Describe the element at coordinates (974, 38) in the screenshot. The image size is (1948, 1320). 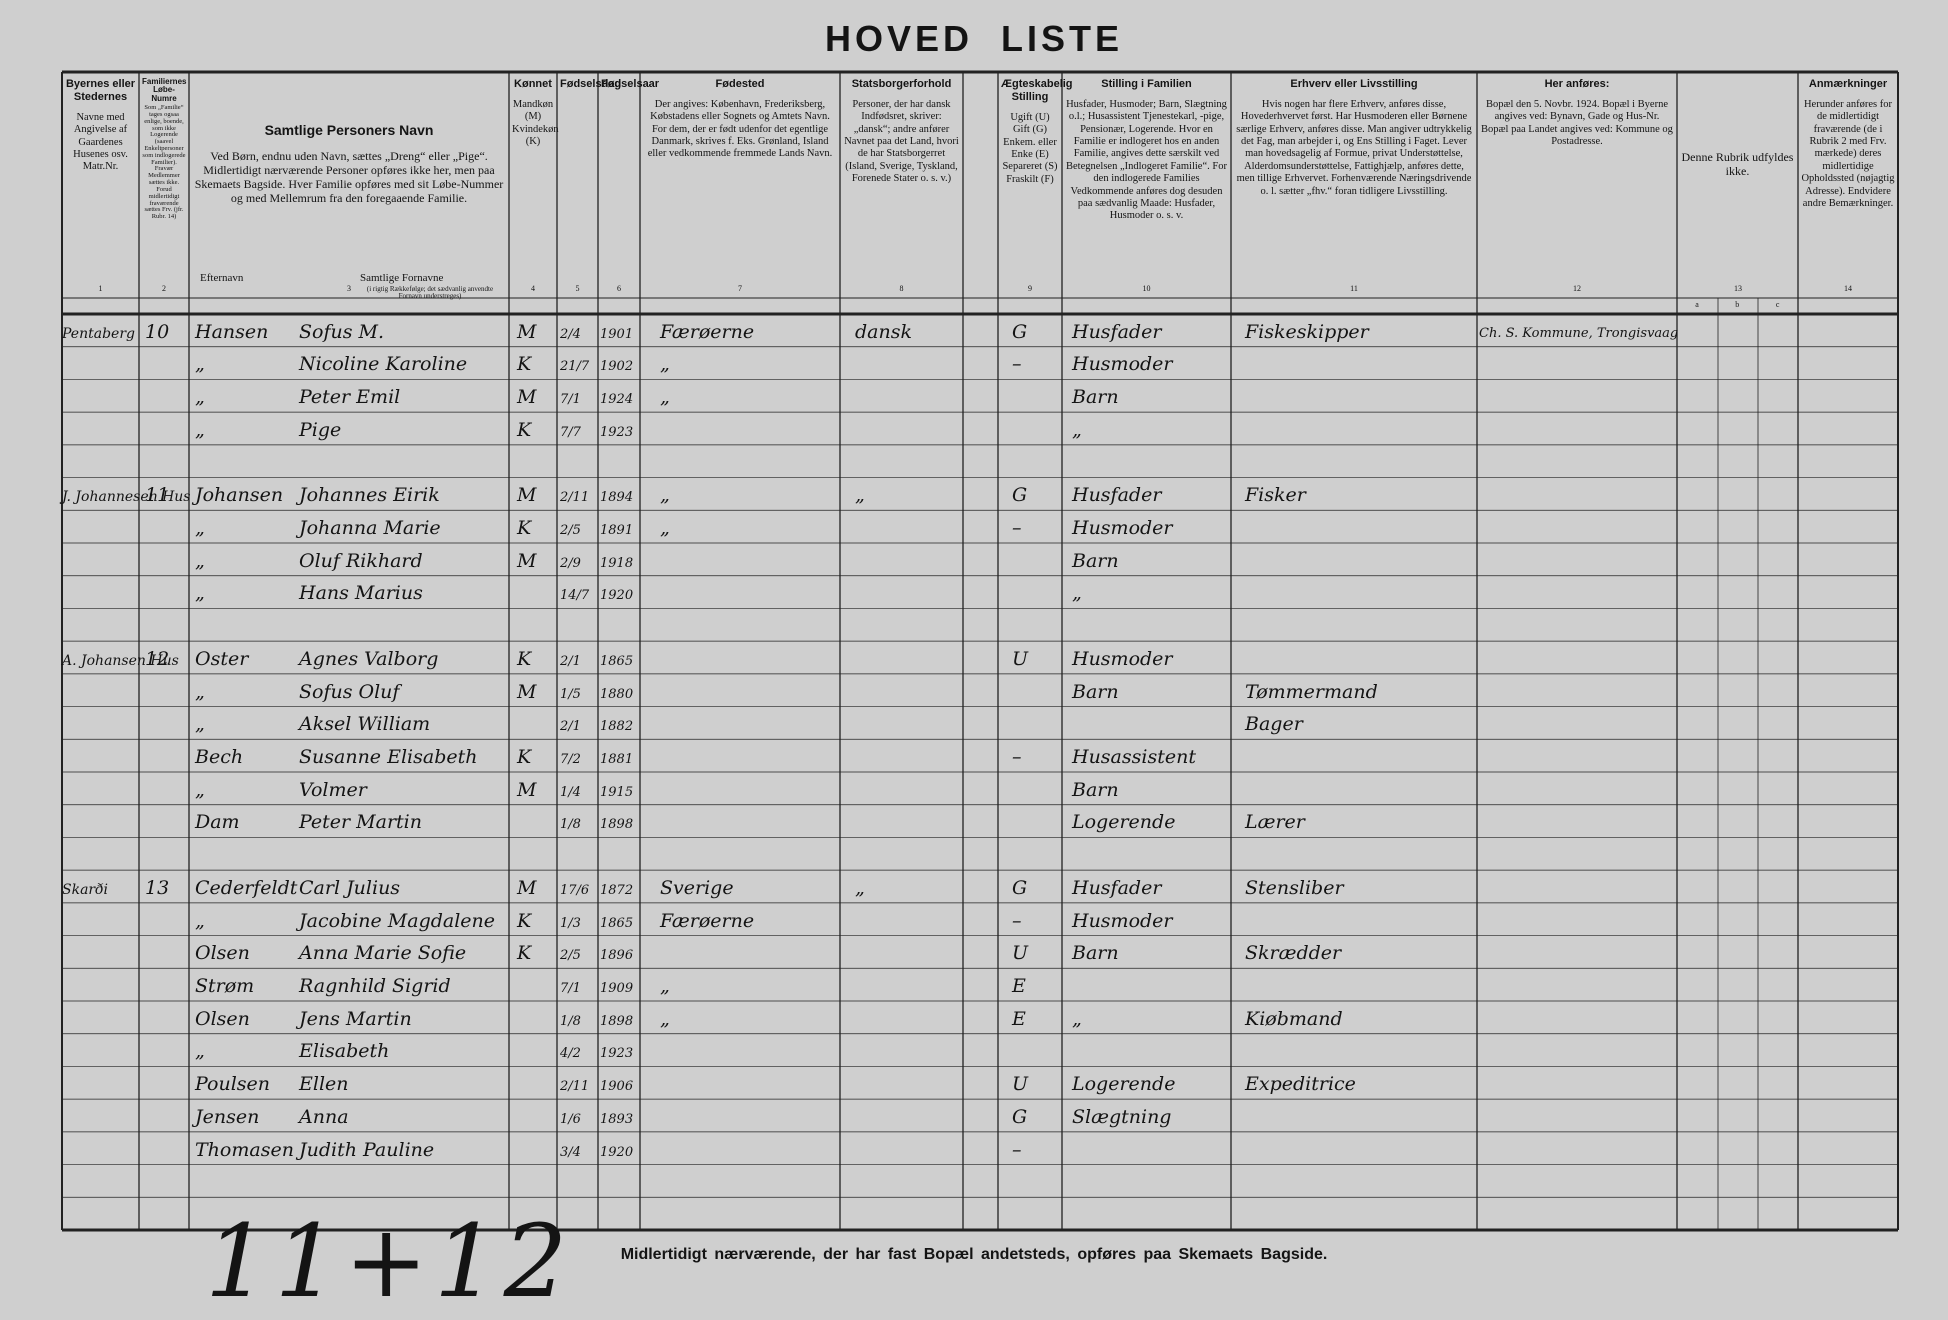
I see `form-title: HOVED LISTE` at that location.